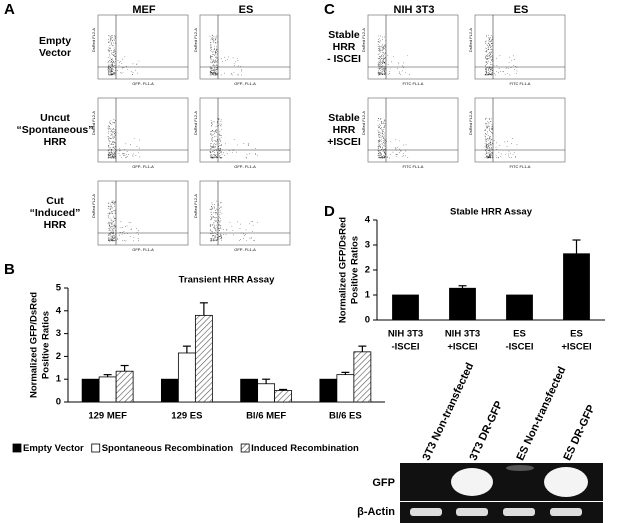  I want to click on y-tick-label: 4, so click(59, 310).